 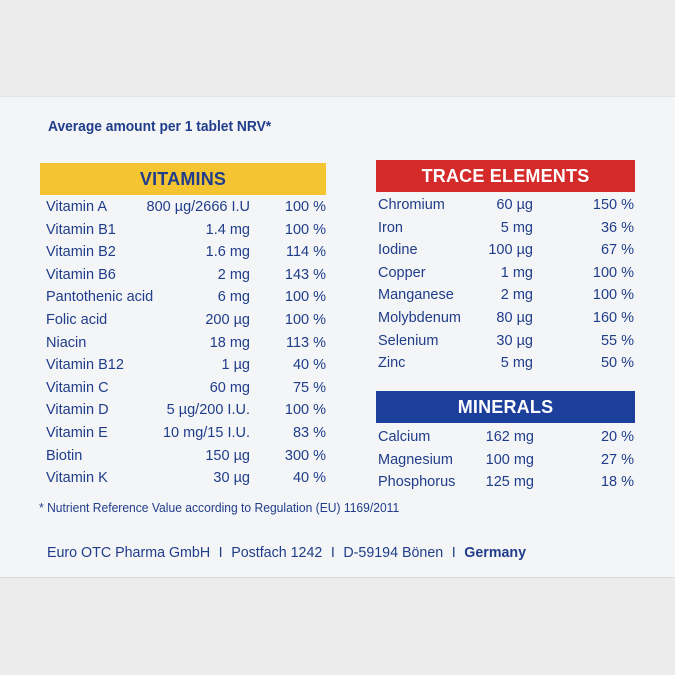 I want to click on nutrient-nrv: 160 %, so click(x=613, y=318).